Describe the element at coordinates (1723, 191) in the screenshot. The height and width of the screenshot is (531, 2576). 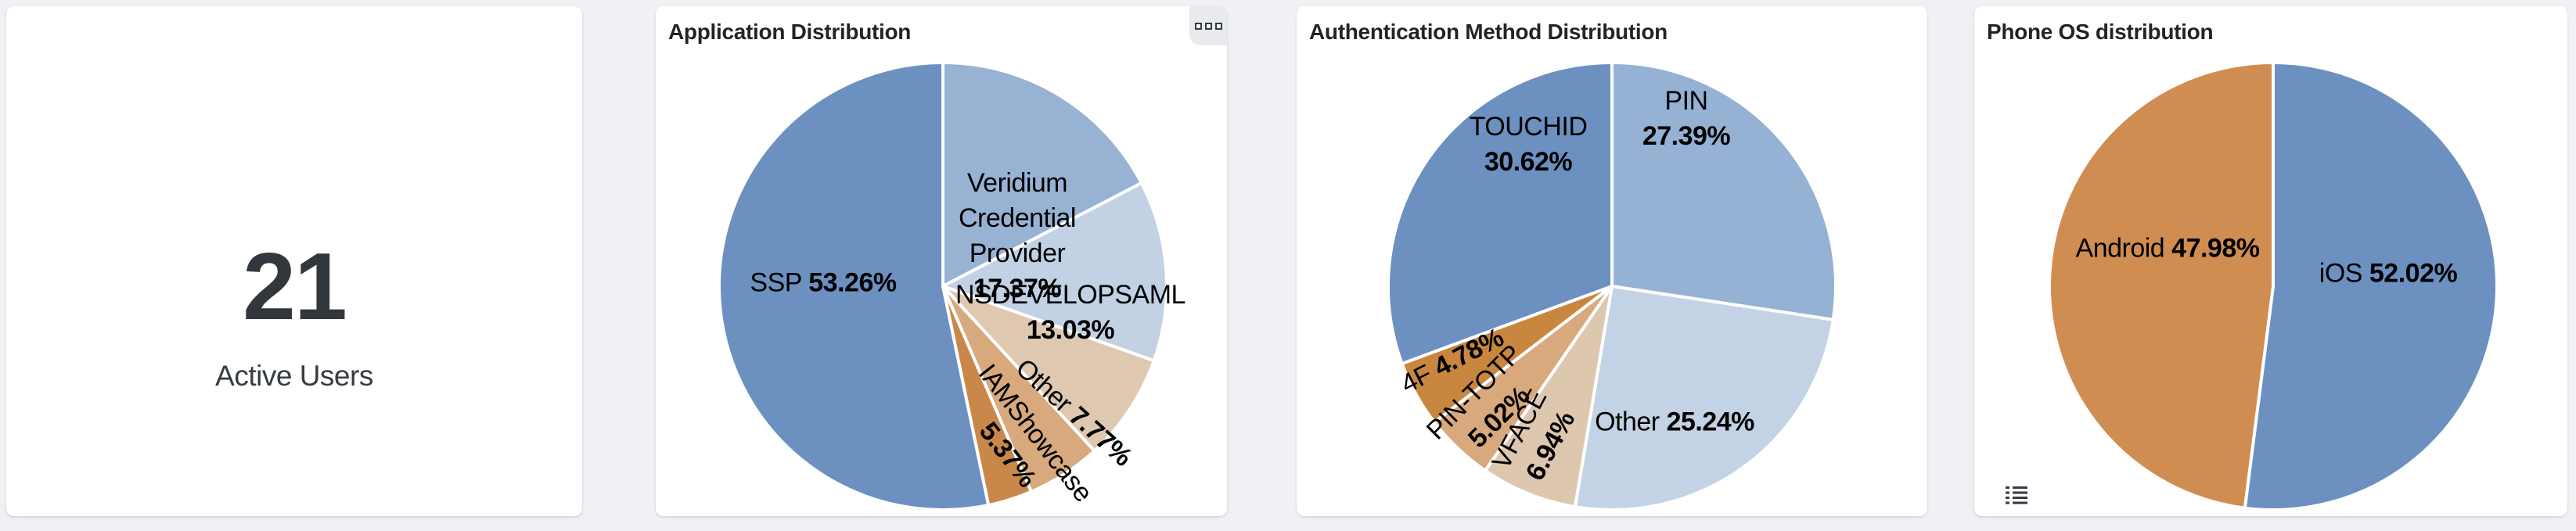
I see `pie-slice-pin` at that location.